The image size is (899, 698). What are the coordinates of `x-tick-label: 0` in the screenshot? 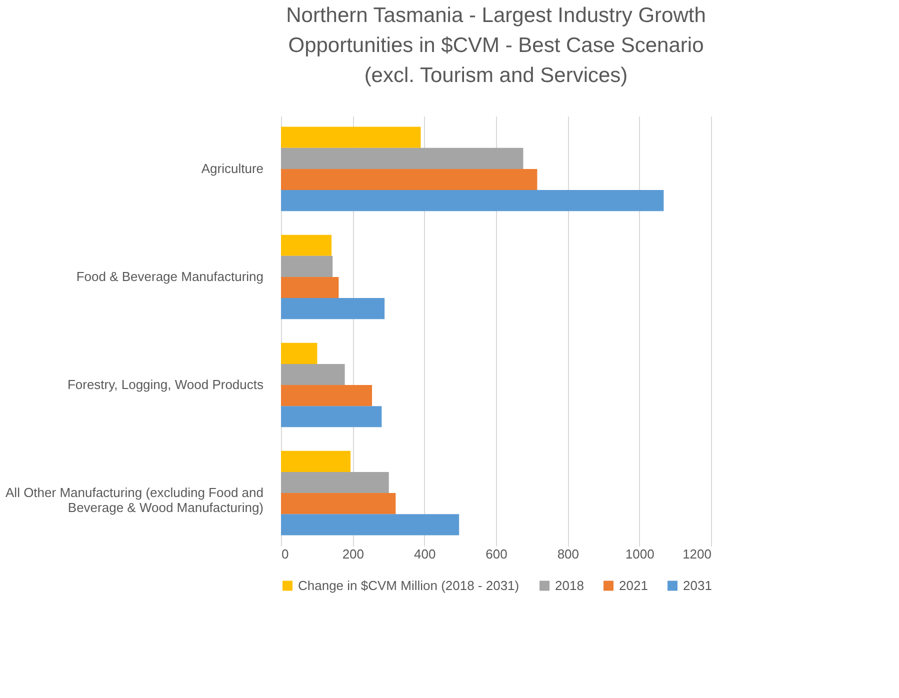 It's located at (285, 554).